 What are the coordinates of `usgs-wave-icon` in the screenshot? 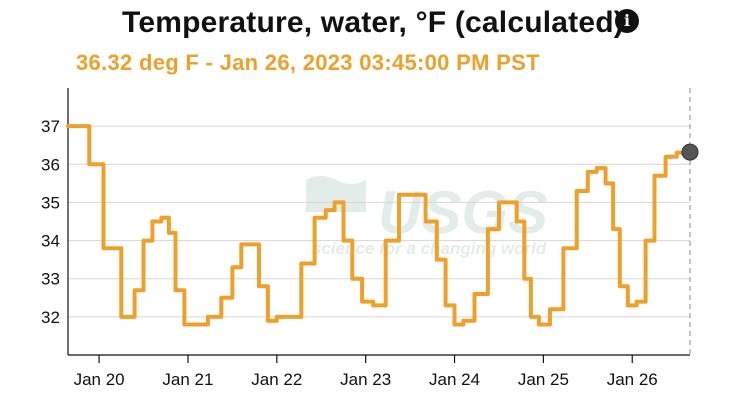 It's located at (336, 194).